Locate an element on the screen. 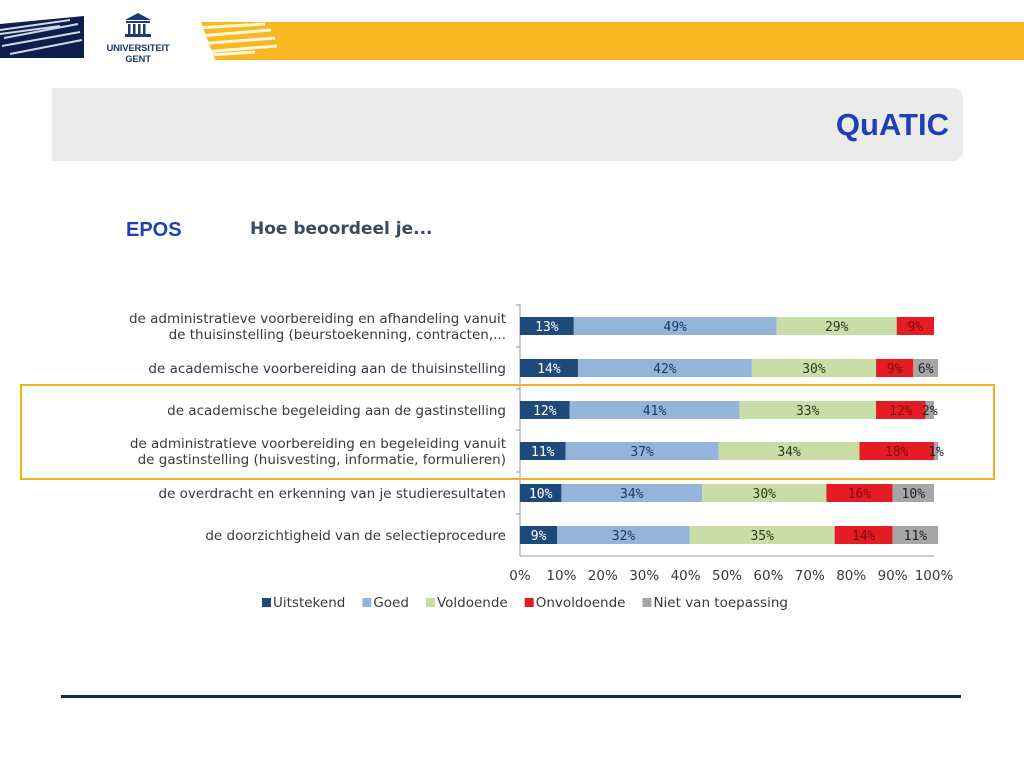  data-label: 33% is located at coordinates (808, 411).